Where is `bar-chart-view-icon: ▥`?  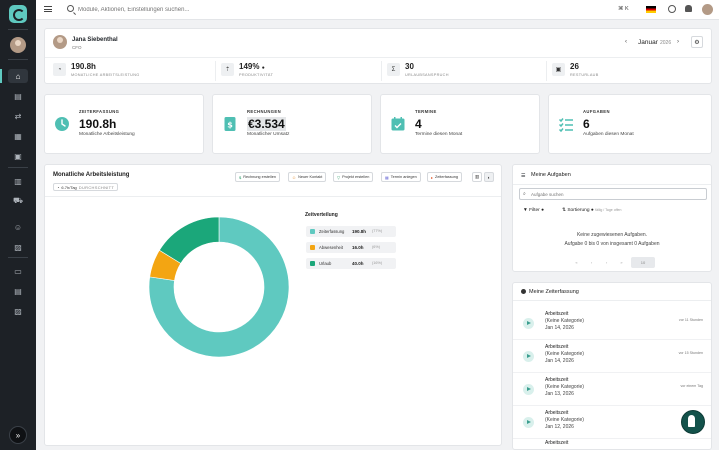
bar-chart-view-icon: ▥ is located at coordinates (477, 177).